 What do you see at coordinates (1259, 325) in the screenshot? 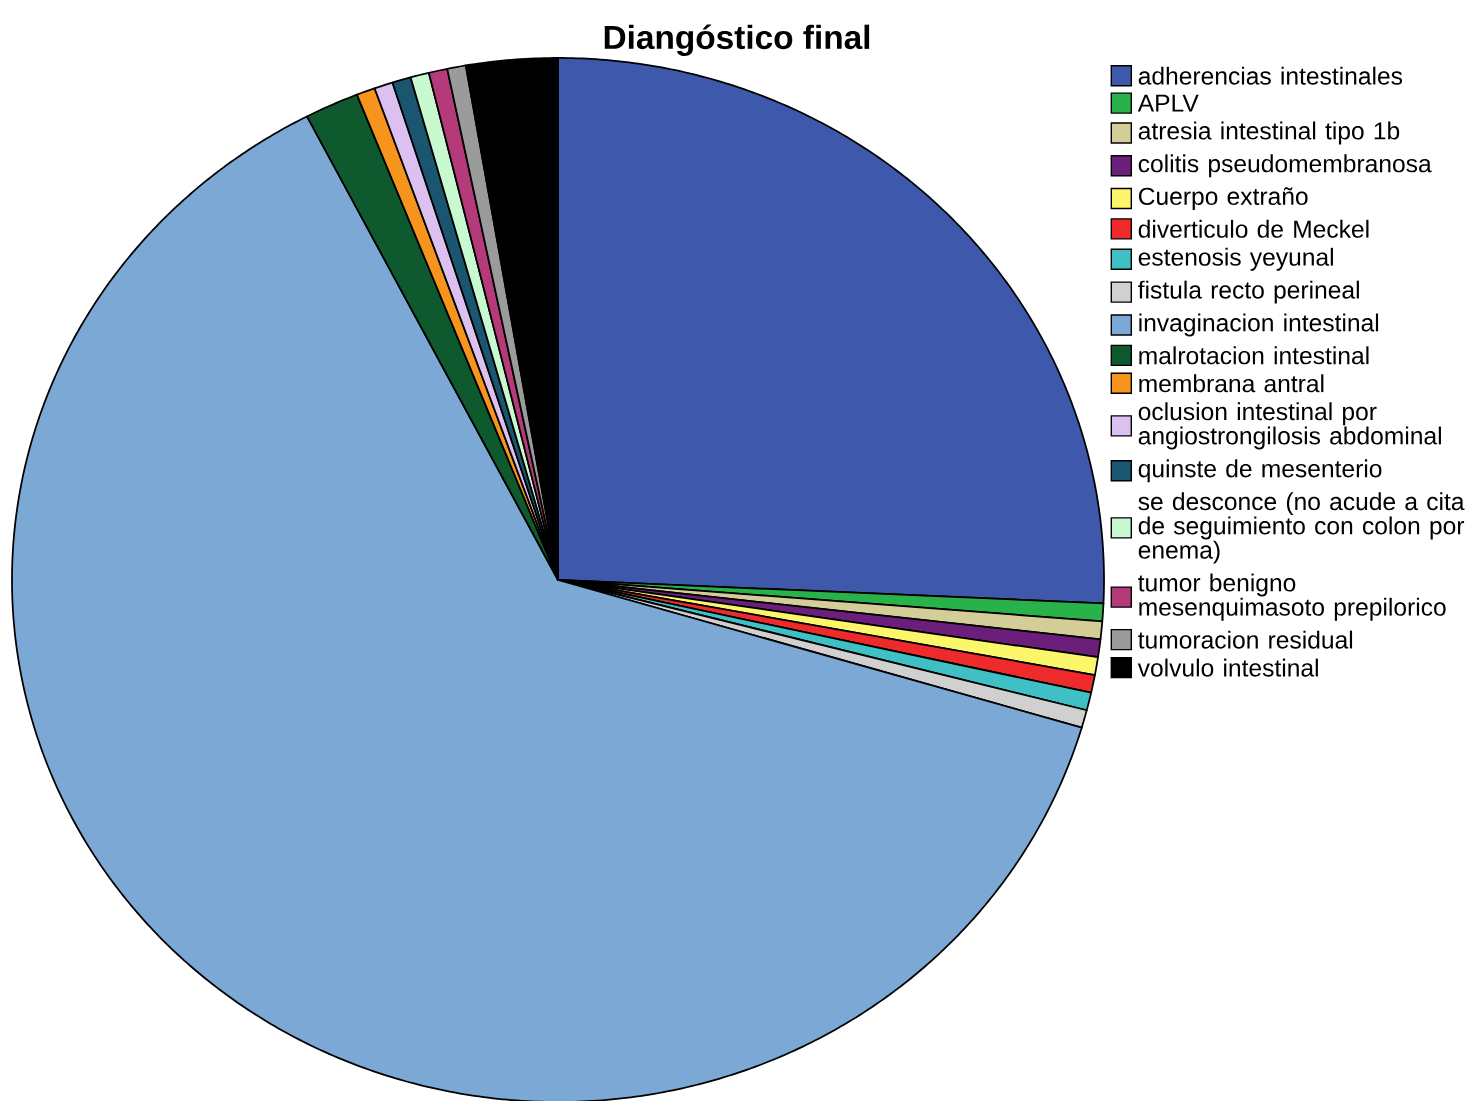
I see `legend-label: invaginacion intestinal` at bounding box center [1259, 325].